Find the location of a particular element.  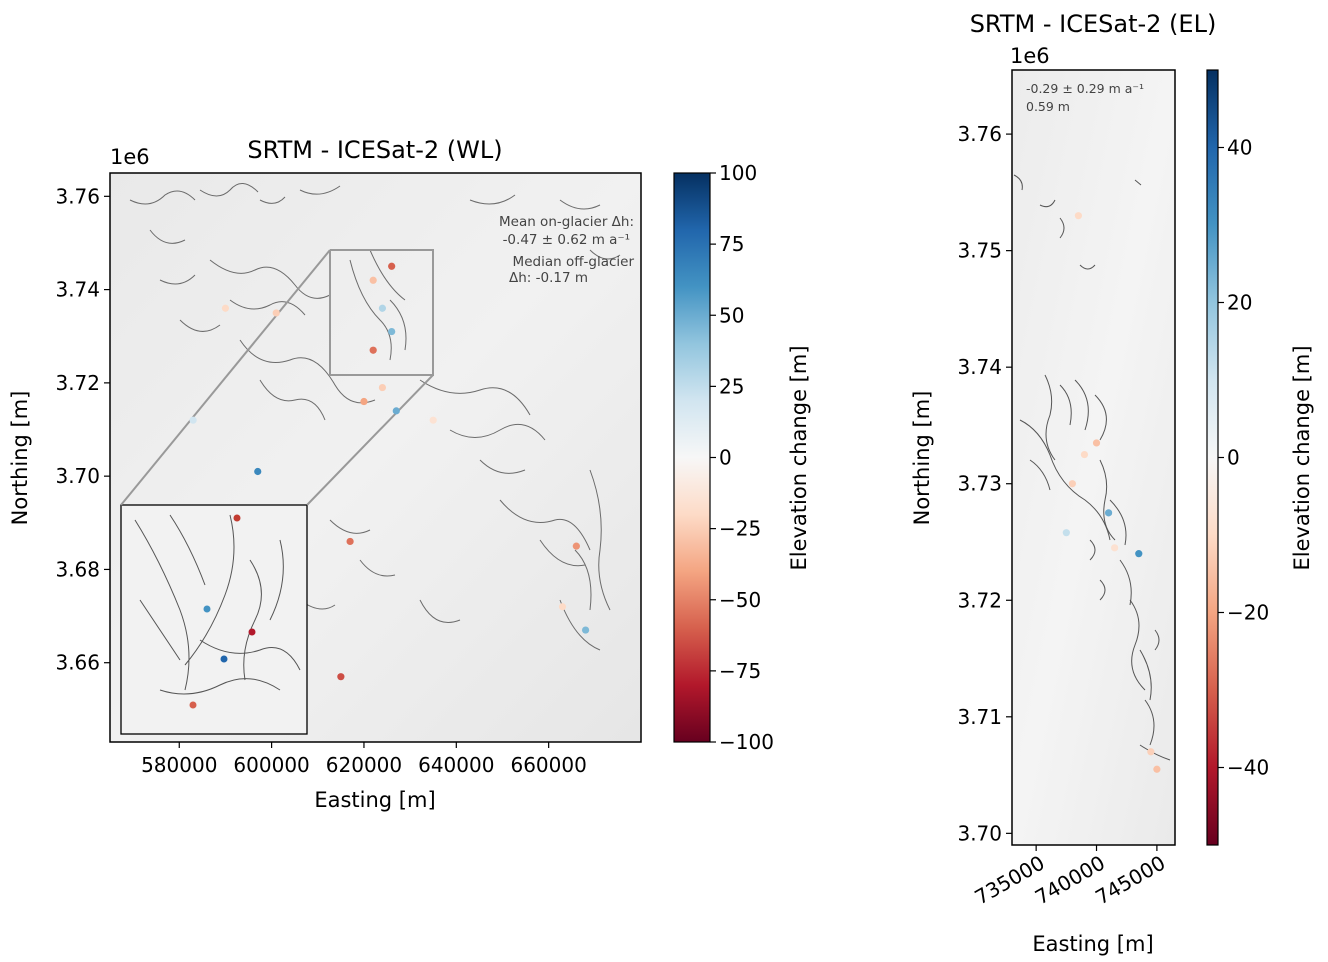

inset-wl is located at coordinates (277, 492).